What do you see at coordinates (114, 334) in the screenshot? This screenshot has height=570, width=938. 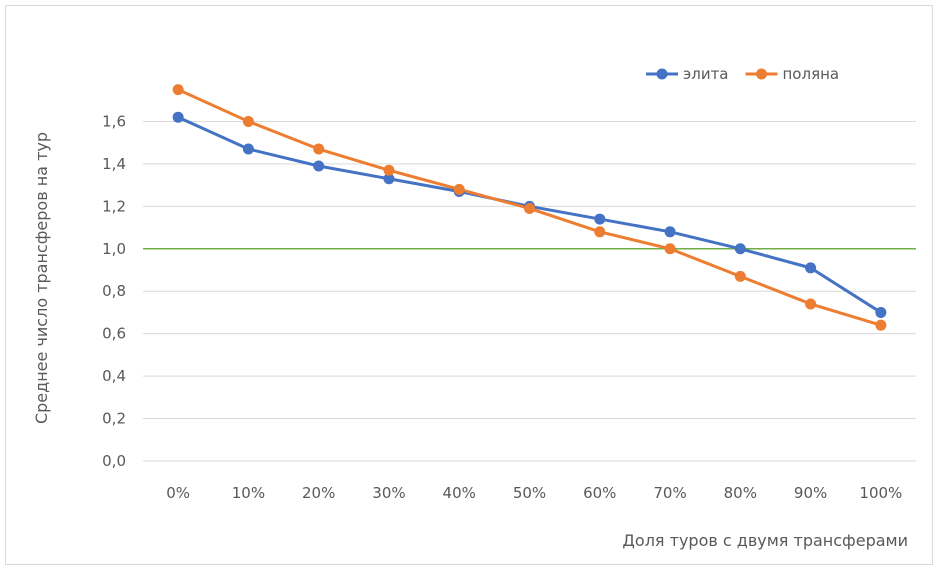 I see `y-tick-label: 0,6` at bounding box center [114, 334].